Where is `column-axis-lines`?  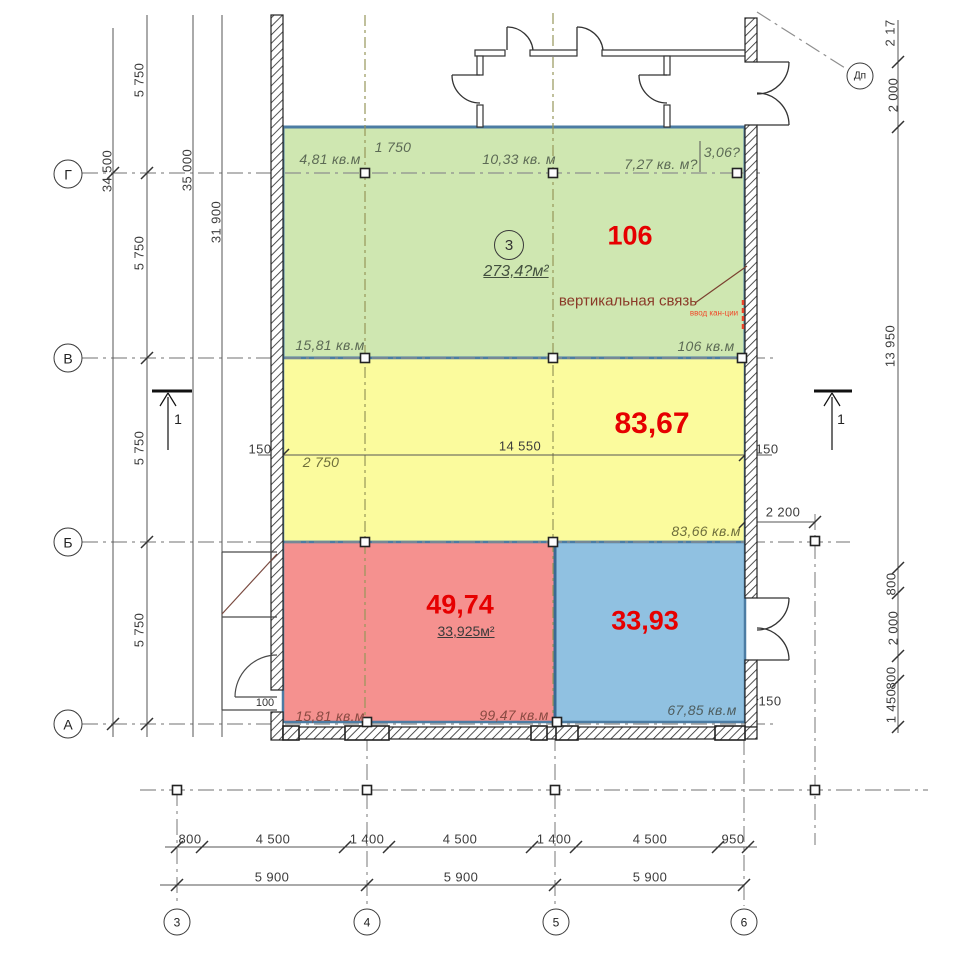 column-axis-lines is located at coordinates (459, 373).